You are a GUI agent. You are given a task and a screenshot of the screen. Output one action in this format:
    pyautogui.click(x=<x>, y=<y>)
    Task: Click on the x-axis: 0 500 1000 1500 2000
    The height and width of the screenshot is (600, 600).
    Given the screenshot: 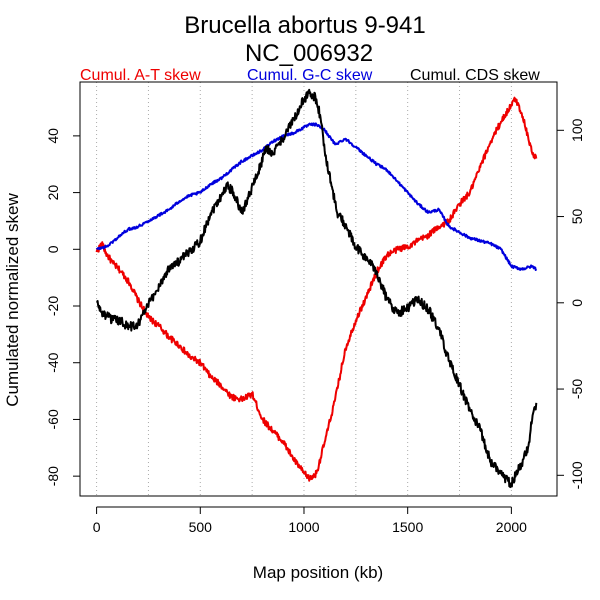 What is the action you would take?
    pyautogui.click(x=310, y=520)
    